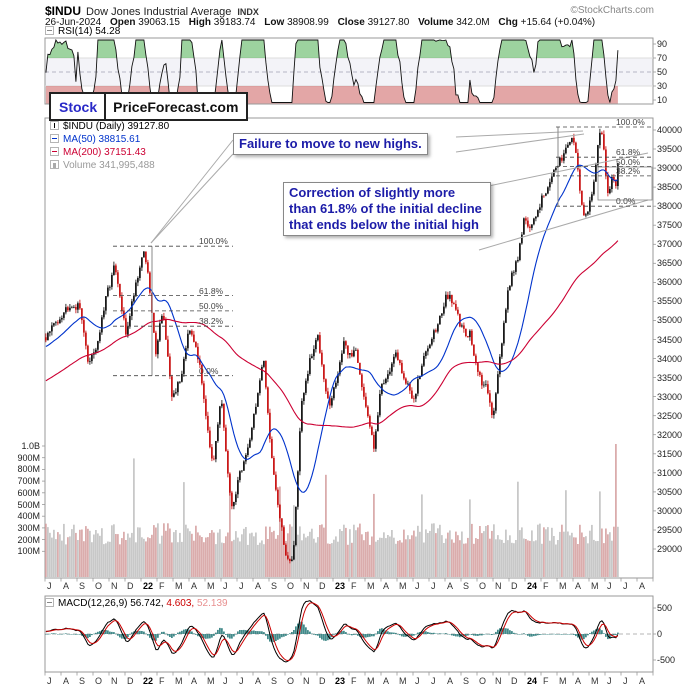 This screenshot has height=700, width=700. What do you see at coordinates (28, 469) in the screenshot?
I see `volume-axis-label: 800M` at bounding box center [28, 469].